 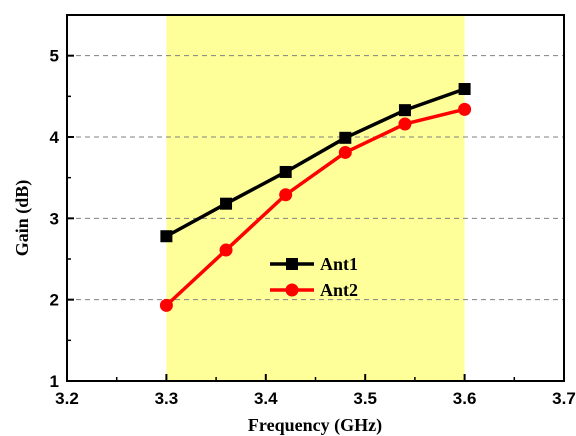 I want to click on legend-label-ant2: Ant2, so click(x=339, y=290).